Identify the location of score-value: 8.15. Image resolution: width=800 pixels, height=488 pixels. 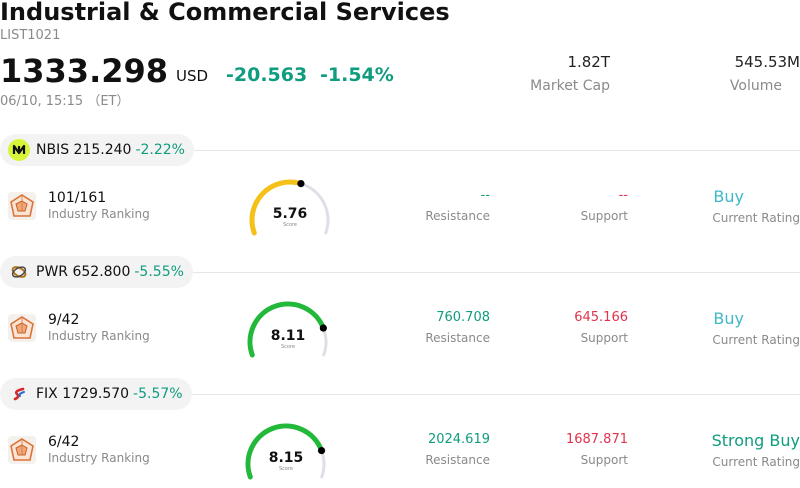
(286, 458).